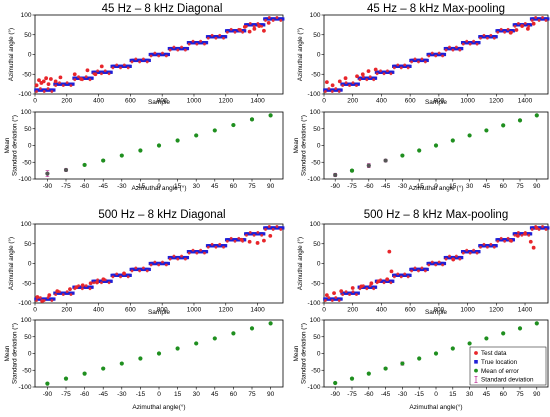 The image size is (550, 417). I want to click on x-tick-label: 0, so click(35, 310).